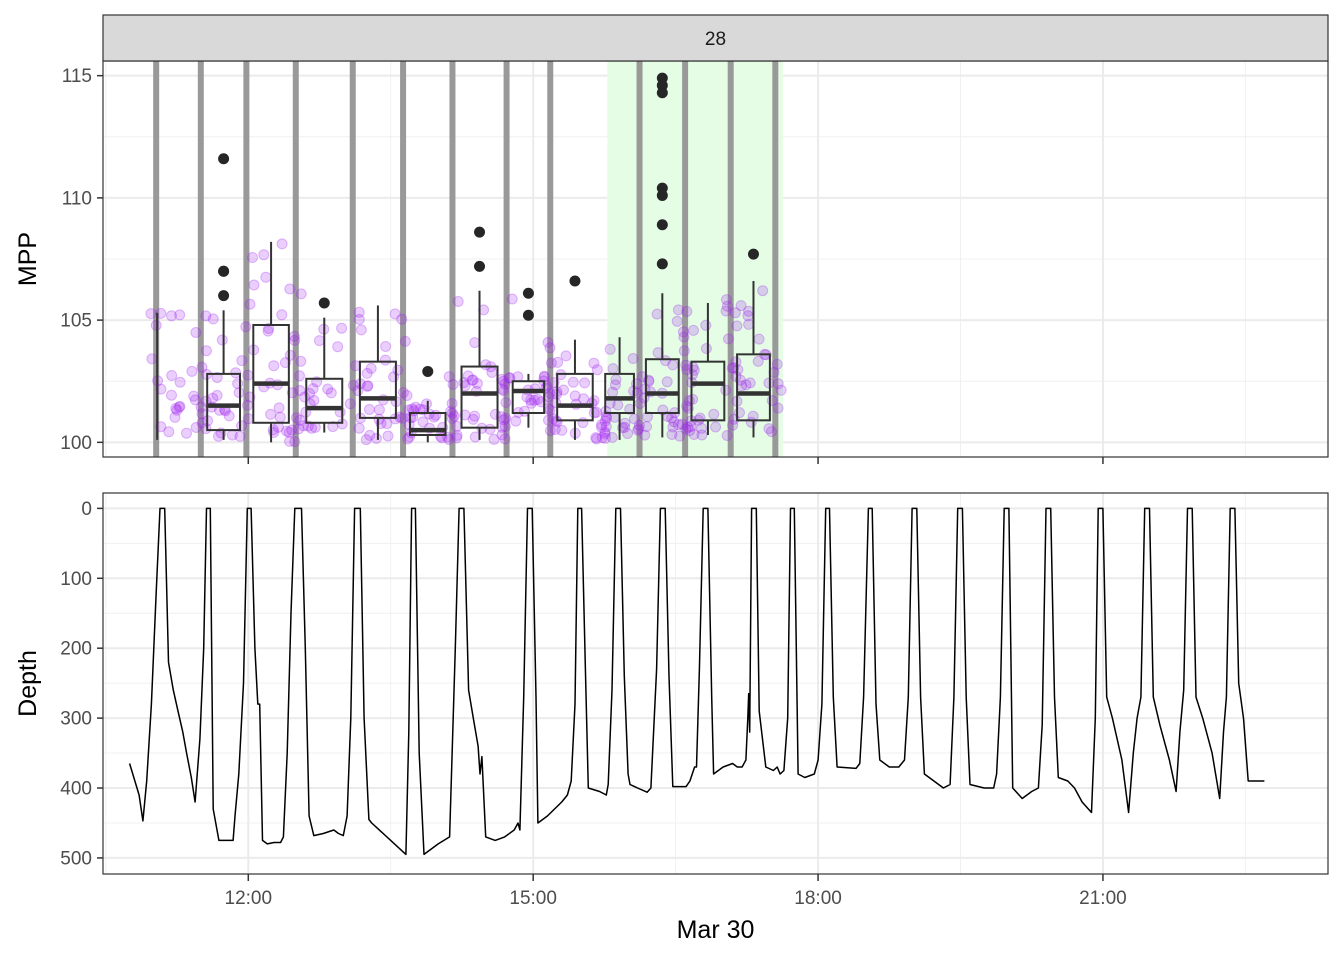 The height and width of the screenshot is (960, 1344). I want to click on facet-strip-background, so click(715, 38).